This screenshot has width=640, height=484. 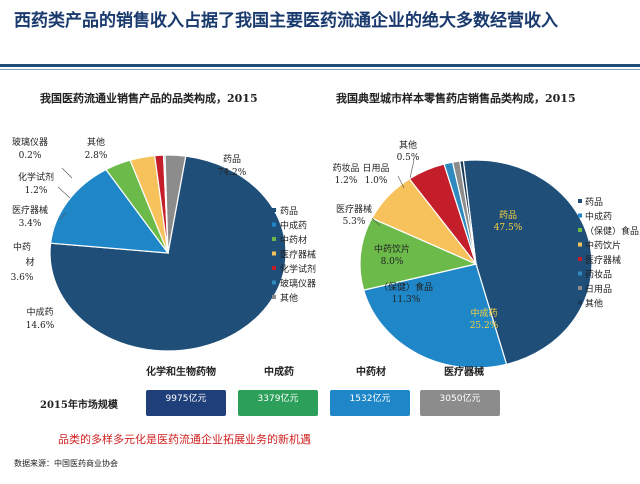 I want to click on scale-value-box: 3379亿元, so click(x=278, y=403).